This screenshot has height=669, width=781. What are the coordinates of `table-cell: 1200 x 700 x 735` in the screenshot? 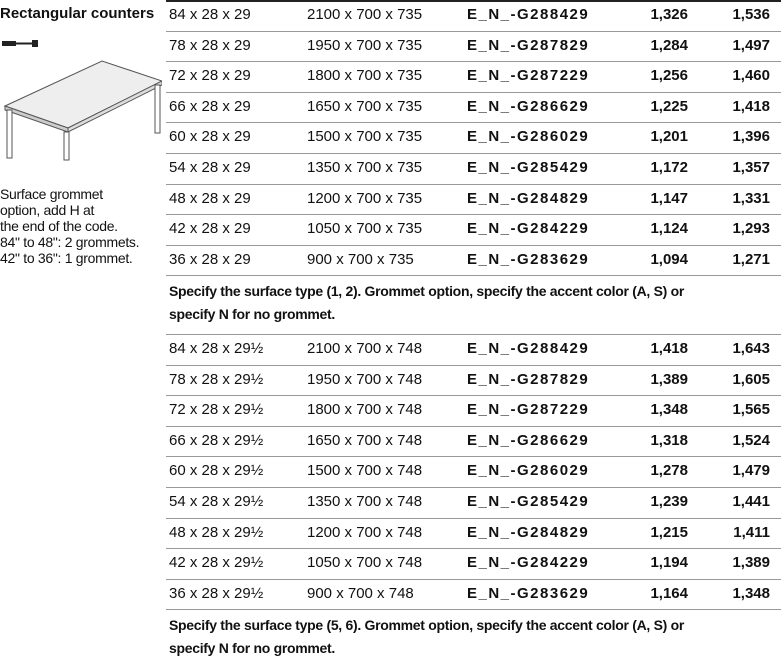 It's located at (365, 198).